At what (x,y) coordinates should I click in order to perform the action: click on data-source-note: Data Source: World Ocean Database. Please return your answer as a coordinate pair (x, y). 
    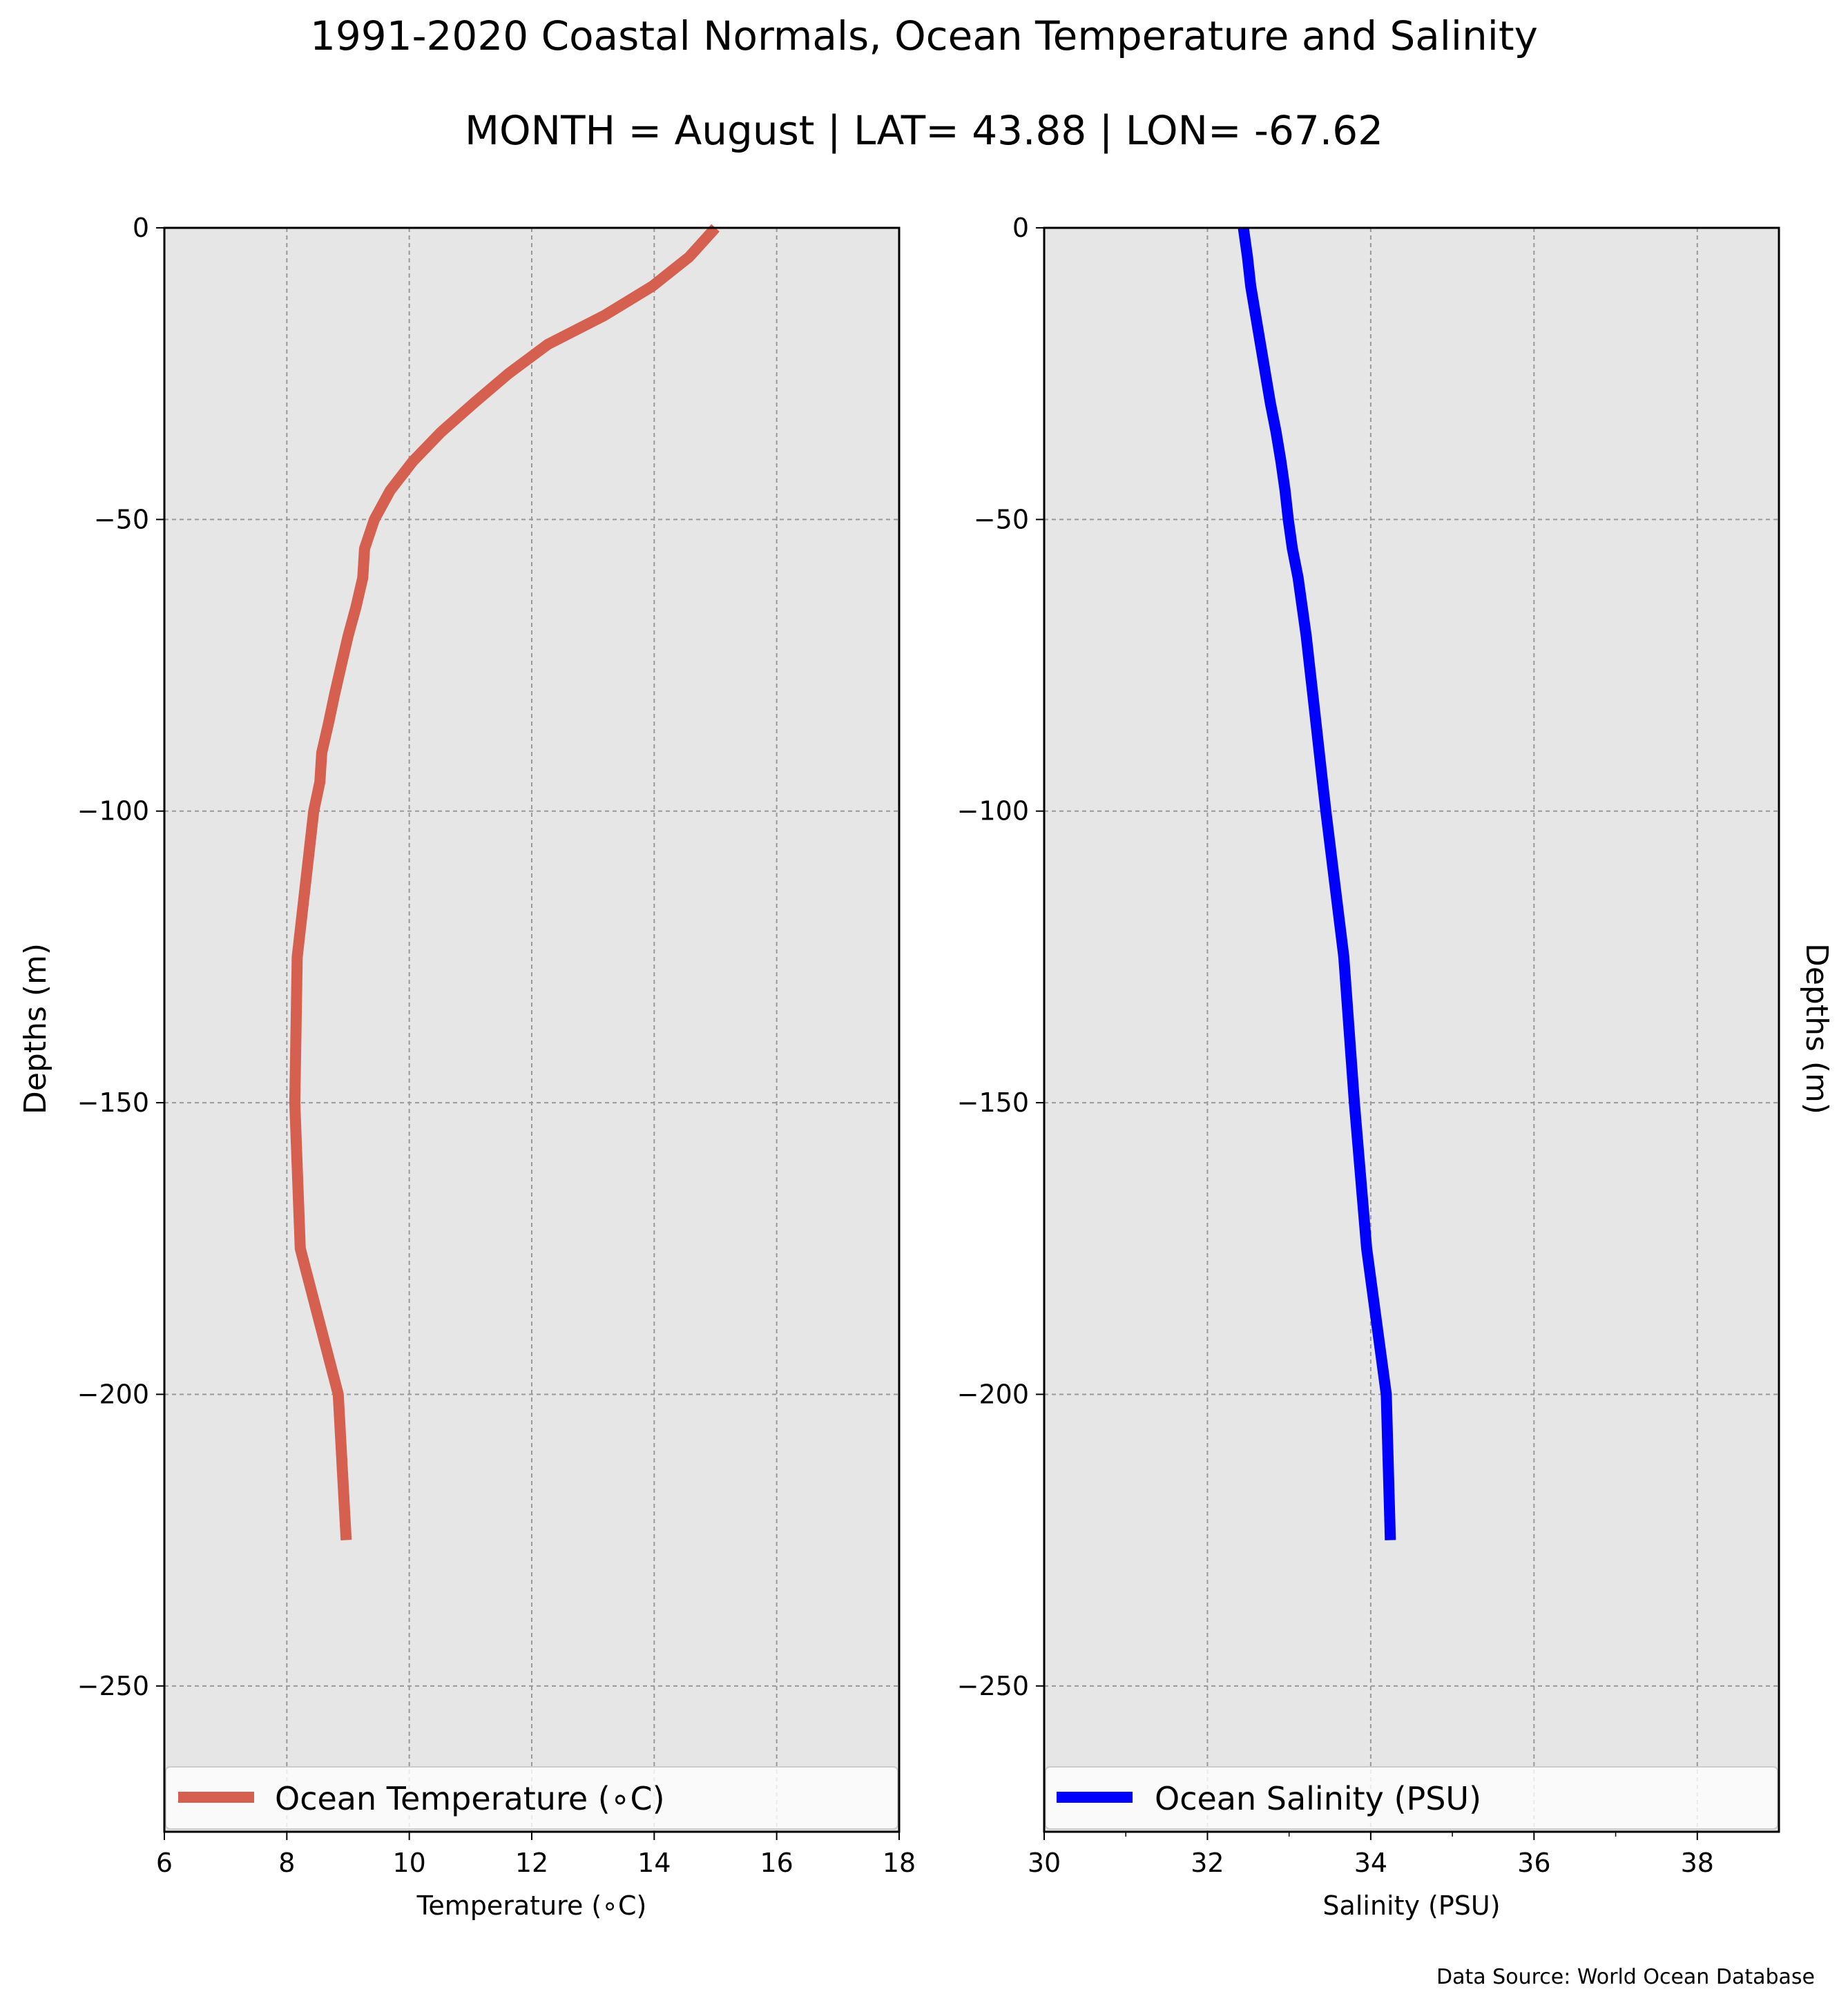
    Looking at the image, I should click on (1625, 1977).